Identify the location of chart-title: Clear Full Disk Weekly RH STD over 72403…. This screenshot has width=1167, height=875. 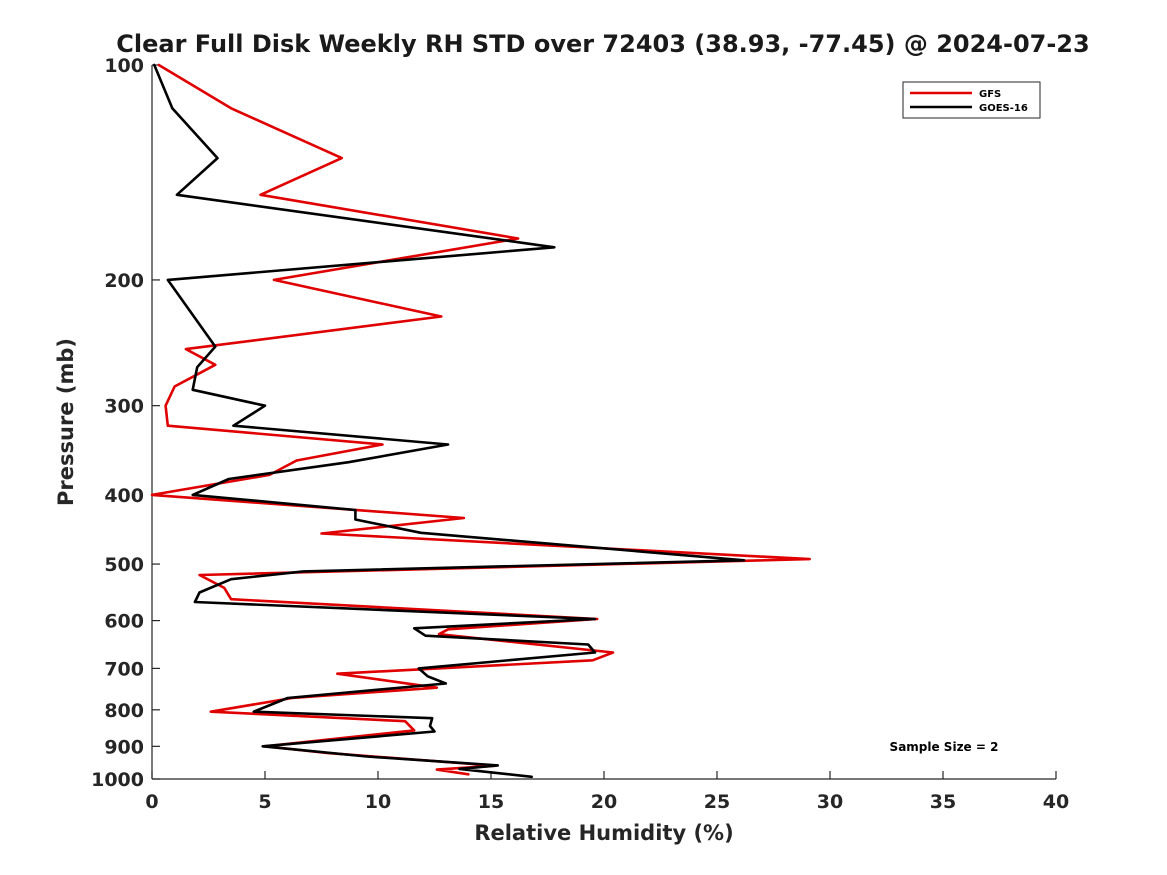
(602, 44).